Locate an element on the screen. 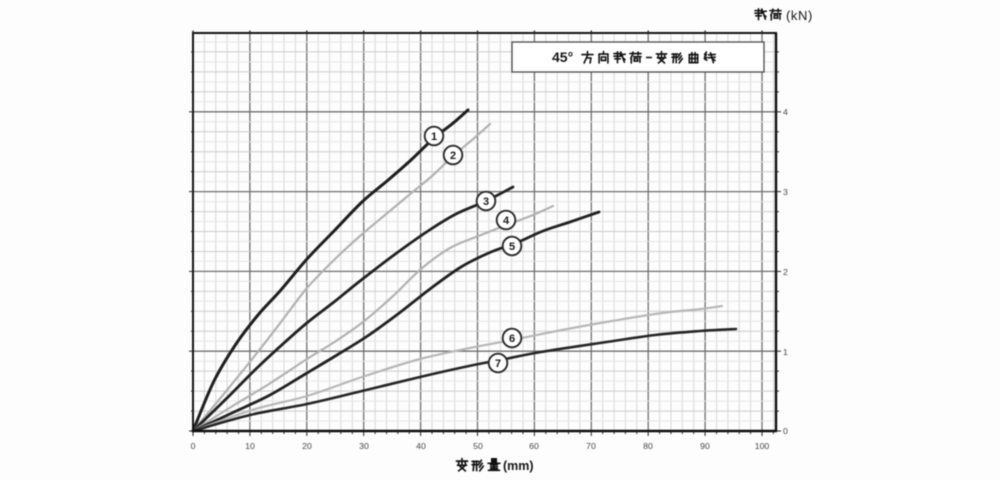  svg-text: (kN) is located at coordinates (799, 15).